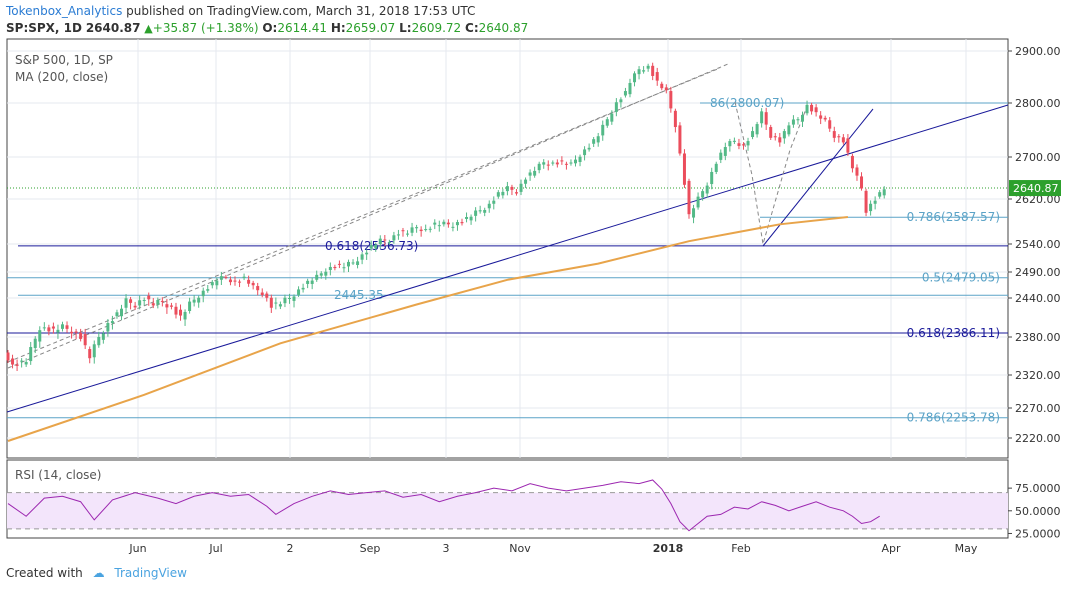 Image resolution: width=1067 pixels, height=592 pixels. Describe the element at coordinates (150, 573) in the screenshot. I see `tradingview-link: TradingView` at that location.